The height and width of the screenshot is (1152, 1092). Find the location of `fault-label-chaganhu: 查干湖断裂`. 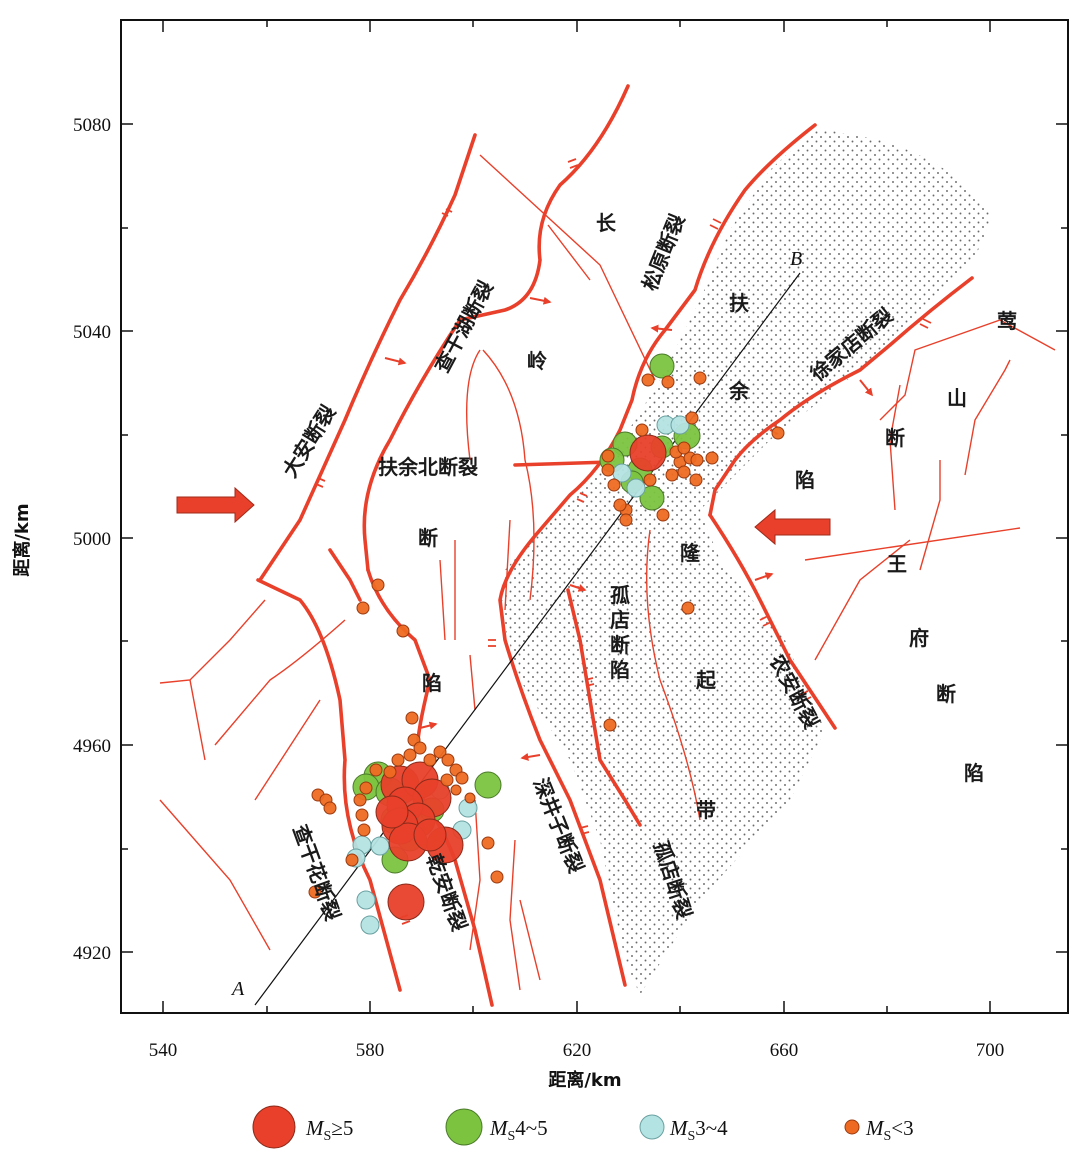

fault-label-chaganhu: 查干湖断裂 is located at coordinates (464, 327).